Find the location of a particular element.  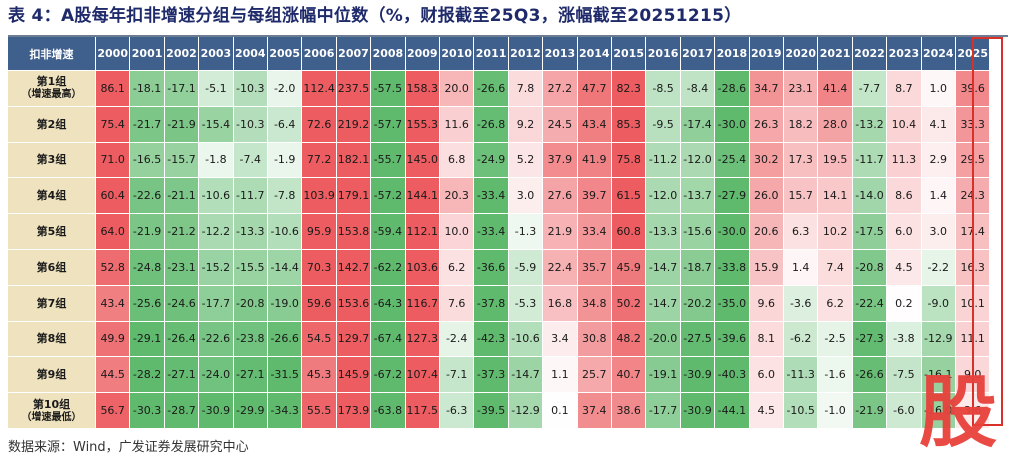

column-header-2011: 2011 is located at coordinates (491, 54).